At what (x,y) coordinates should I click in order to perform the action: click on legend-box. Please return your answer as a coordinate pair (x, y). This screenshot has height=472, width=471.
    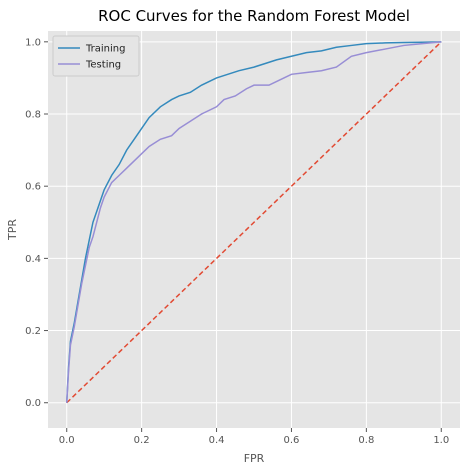
    Looking at the image, I should click on (96, 56).